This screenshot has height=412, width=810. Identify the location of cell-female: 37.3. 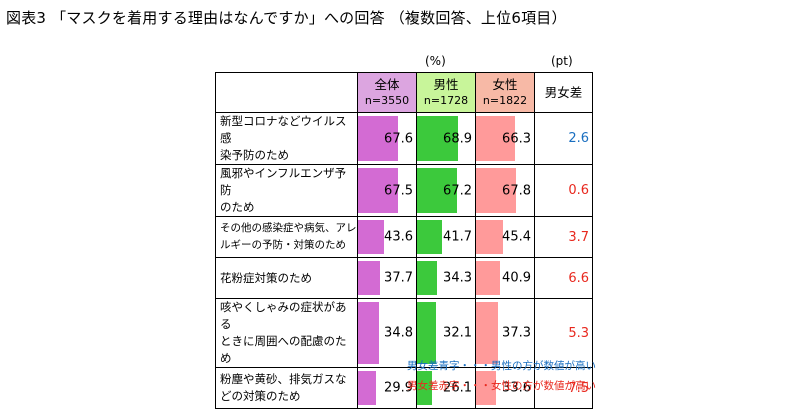
(505, 333).